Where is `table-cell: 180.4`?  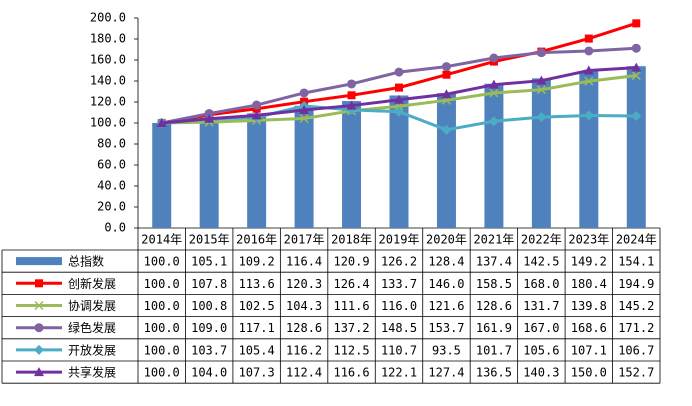
table-cell: 180.4 is located at coordinates (589, 284).